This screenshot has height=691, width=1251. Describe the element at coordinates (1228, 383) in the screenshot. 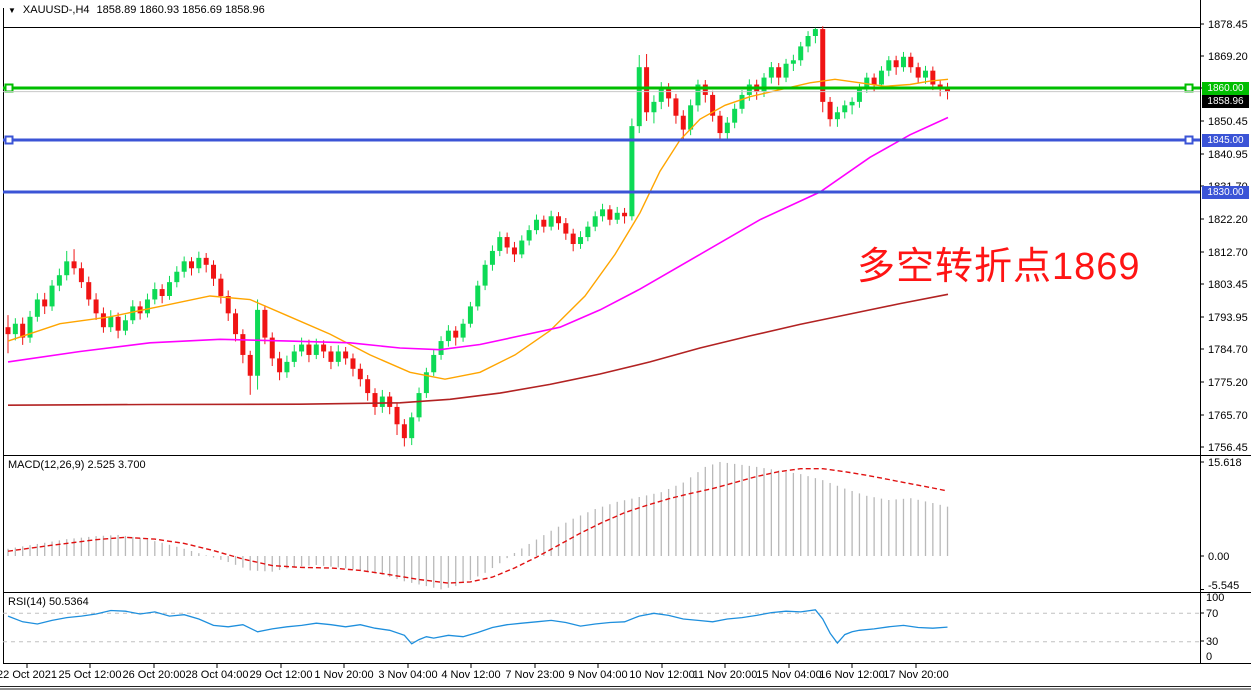

I see `svg-text: 1775.20` at that location.